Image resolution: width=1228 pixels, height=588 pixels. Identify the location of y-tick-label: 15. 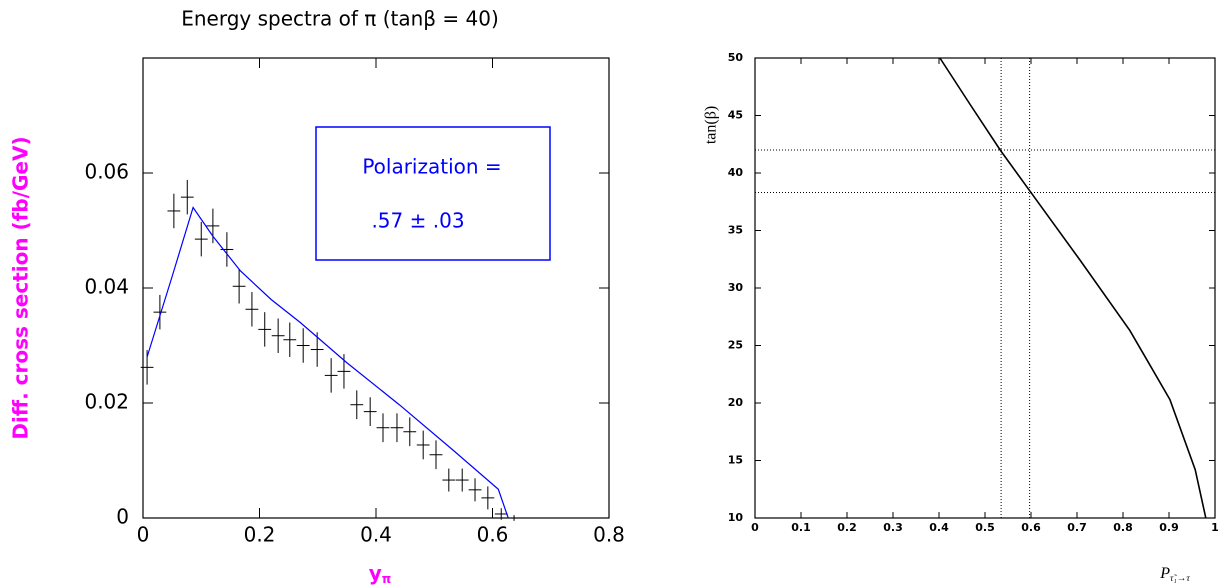
(735, 460).